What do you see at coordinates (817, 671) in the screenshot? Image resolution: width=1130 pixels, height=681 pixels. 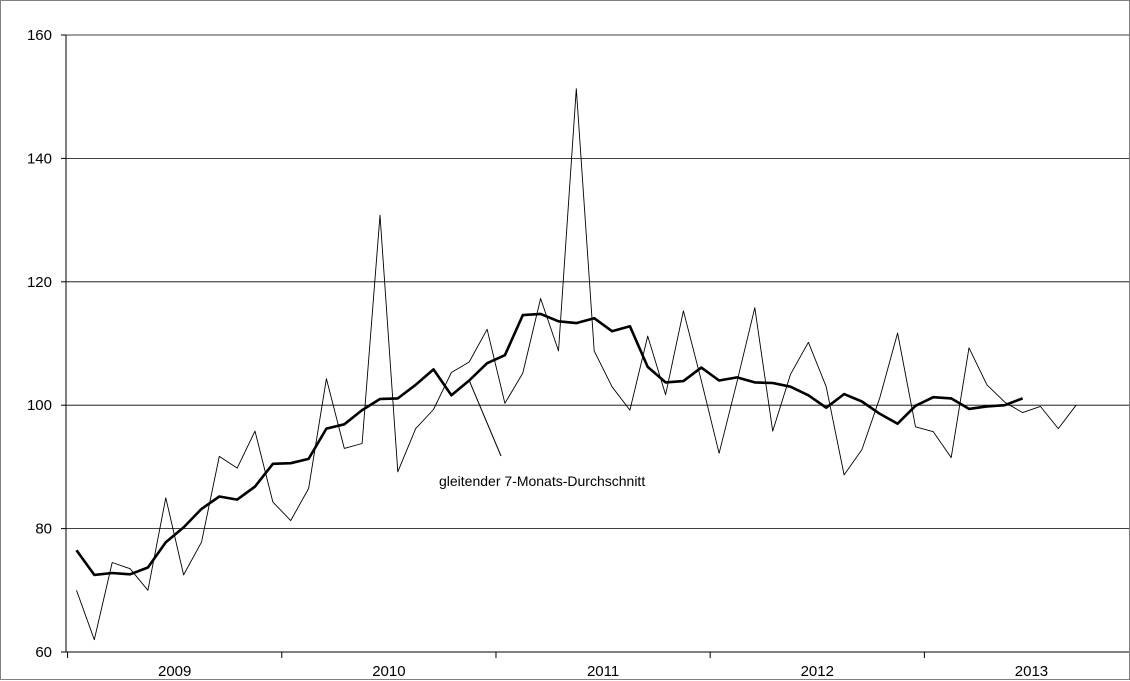 I see `x-tick-label: 2012` at bounding box center [817, 671].